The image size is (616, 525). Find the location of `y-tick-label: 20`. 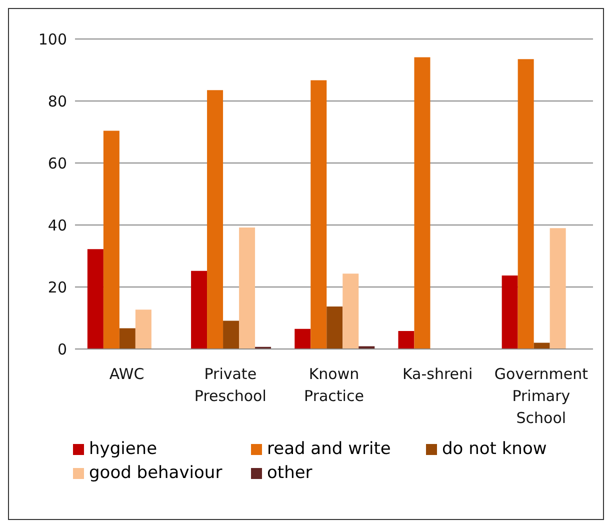

y-tick-label: 20 is located at coordinates (57, 287).